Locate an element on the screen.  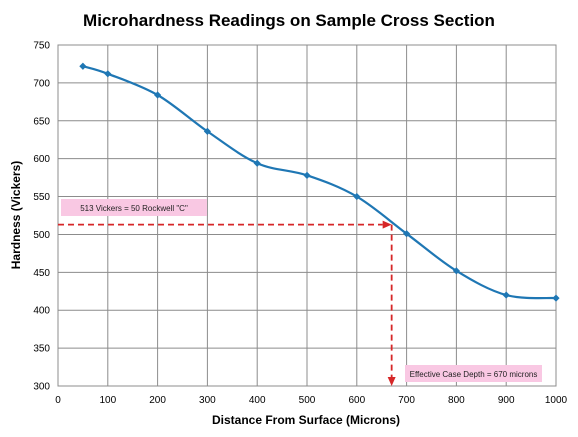
annotation-vertical-label: Effective Case Depth = 670 microns is located at coordinates (474, 374).